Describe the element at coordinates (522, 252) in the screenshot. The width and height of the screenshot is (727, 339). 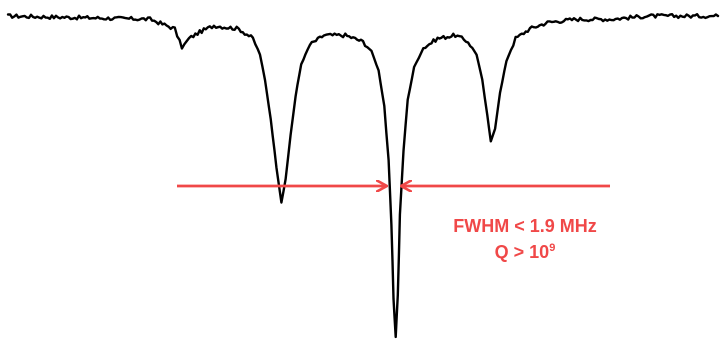
I see `q-factor-base: Q > 10` at that location.